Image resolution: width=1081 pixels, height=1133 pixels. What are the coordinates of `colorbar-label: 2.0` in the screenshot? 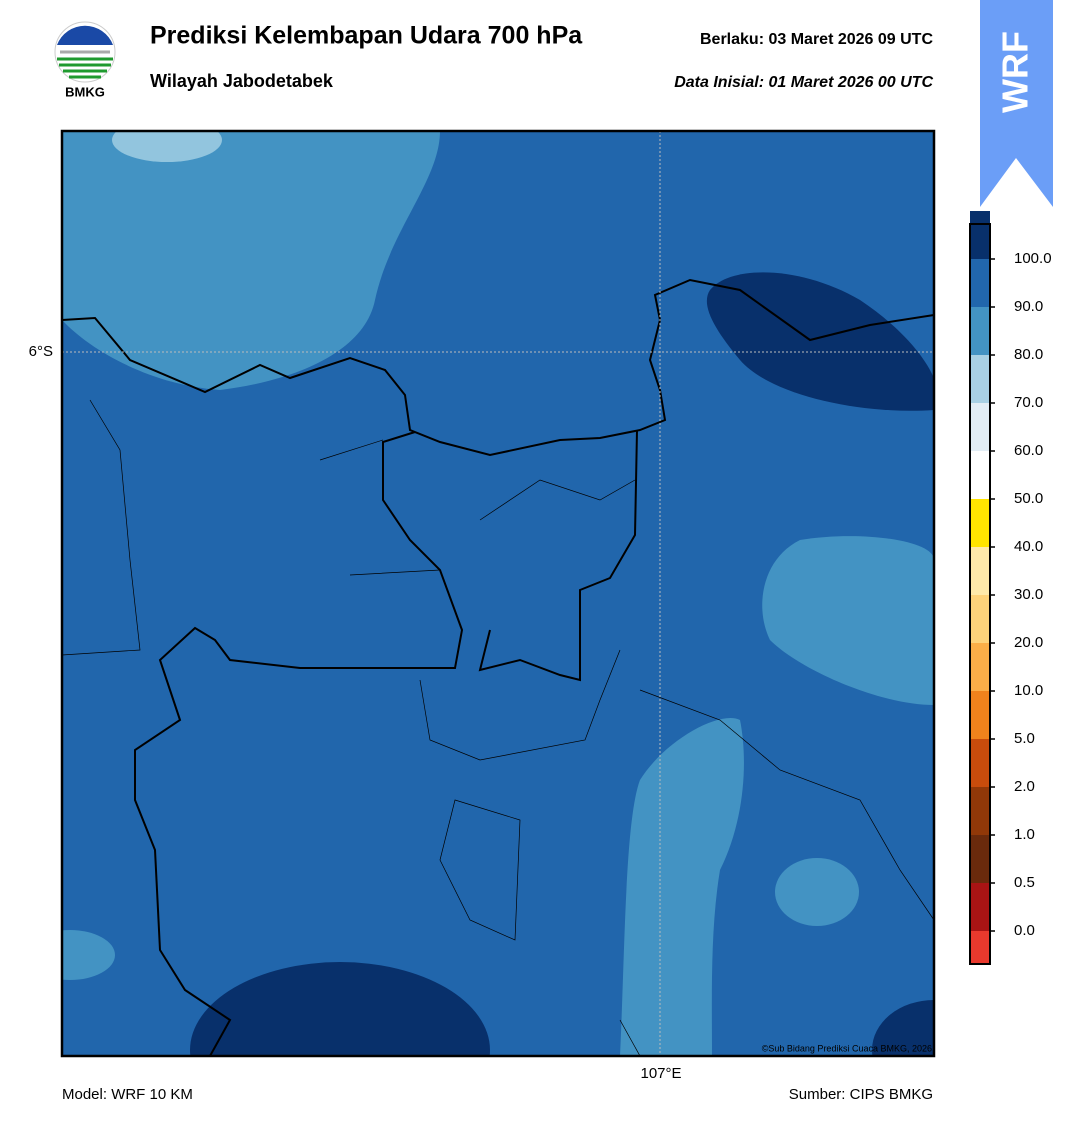 It's located at (1024, 786).